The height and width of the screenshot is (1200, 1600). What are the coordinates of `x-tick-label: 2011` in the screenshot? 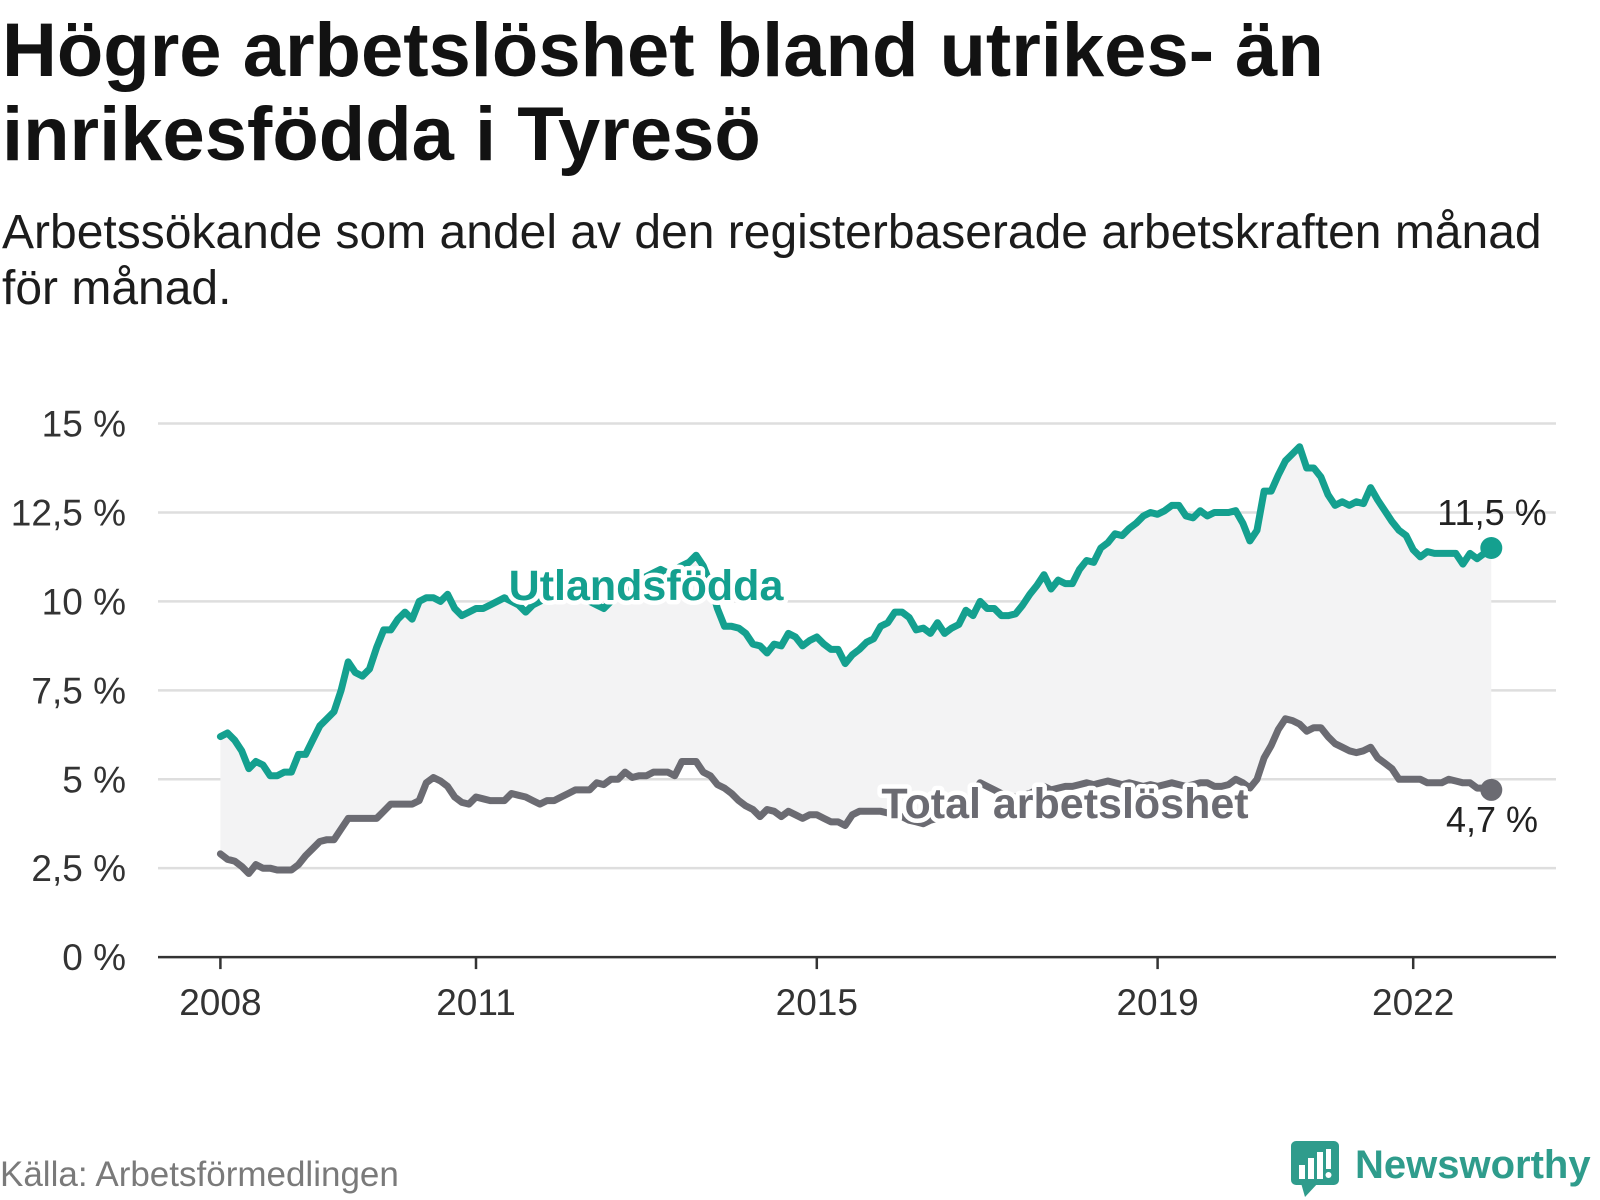 It's located at (476, 1002).